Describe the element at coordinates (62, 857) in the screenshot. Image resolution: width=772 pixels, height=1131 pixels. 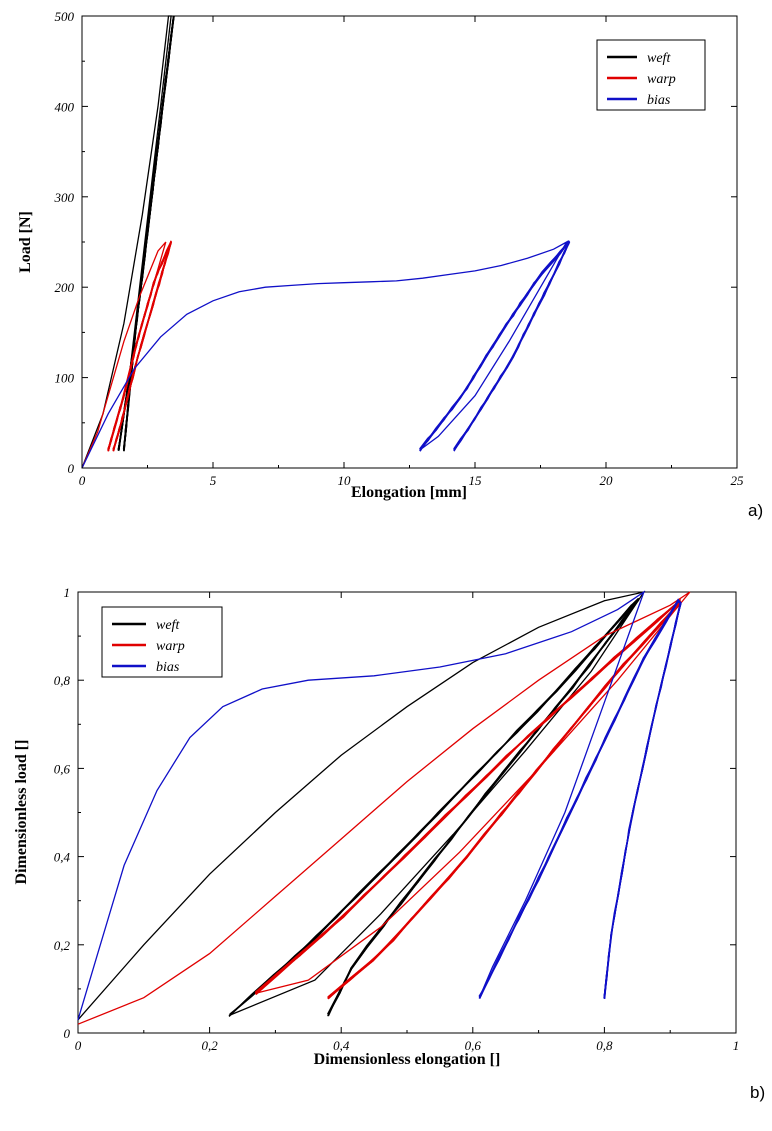
I see `y-tick-label: 0,4` at that location.